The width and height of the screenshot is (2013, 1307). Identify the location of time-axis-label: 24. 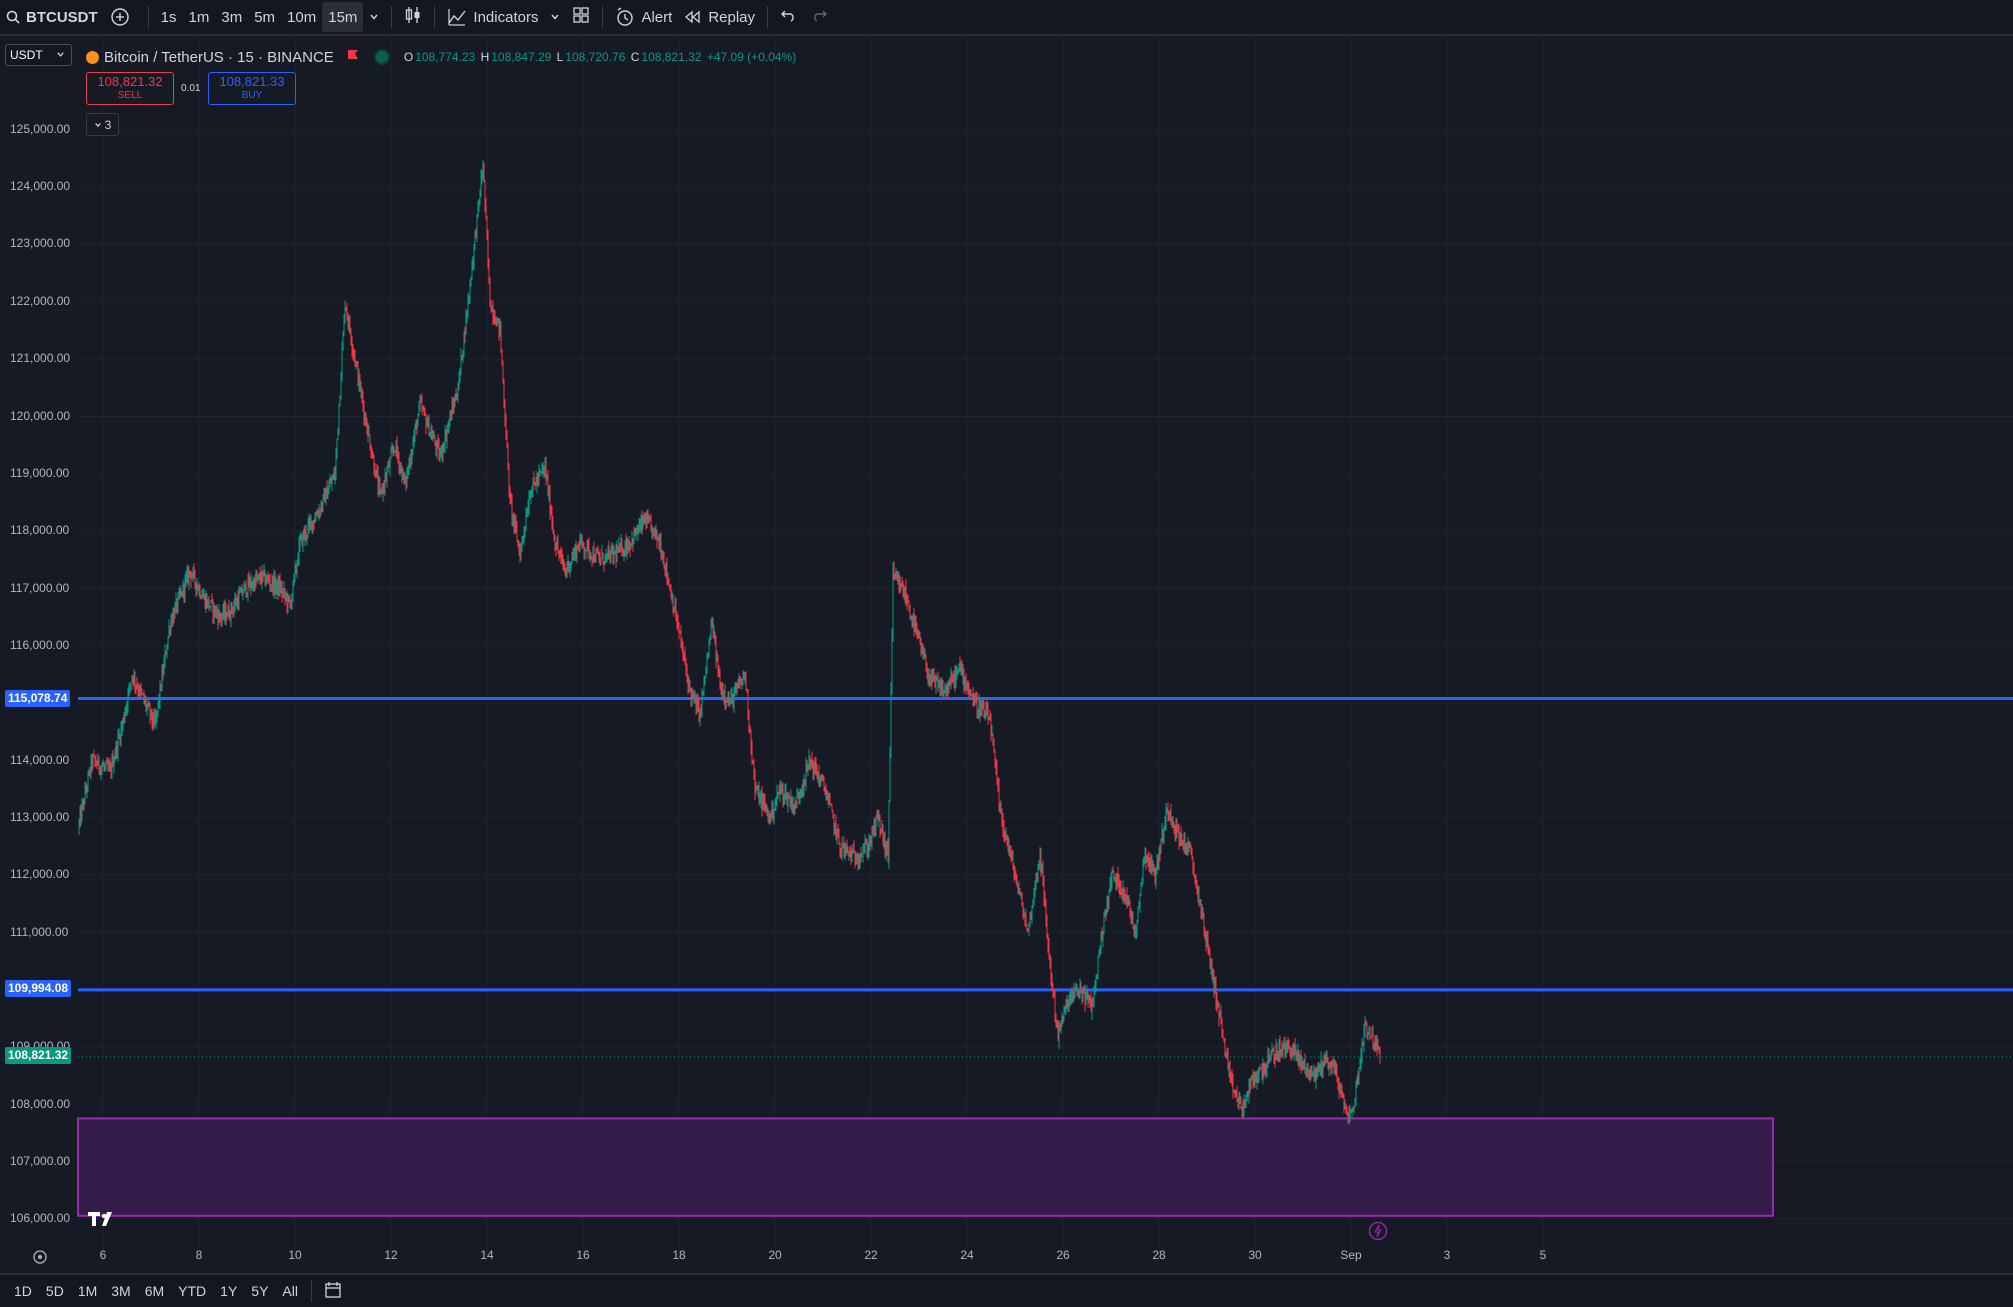
(967, 1255).